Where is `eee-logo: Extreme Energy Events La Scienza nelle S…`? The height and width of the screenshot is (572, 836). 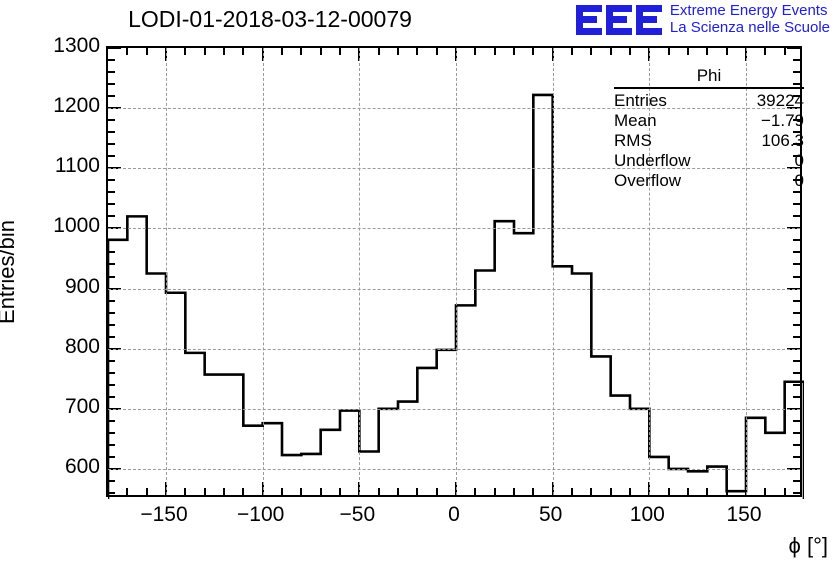 eee-logo: Extreme Energy Events La Scienza nelle S… is located at coordinates (702, 19).